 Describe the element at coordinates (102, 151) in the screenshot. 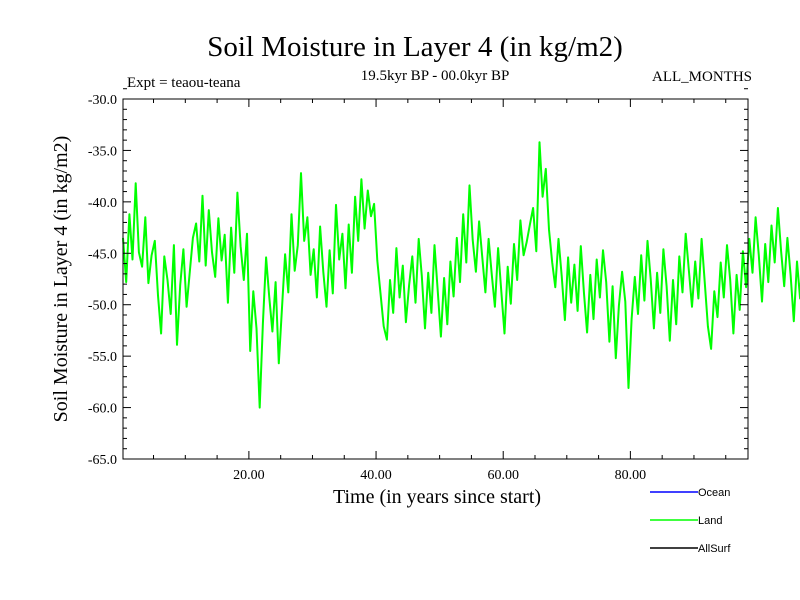

I see `y-tick-label: -35.0` at that location.